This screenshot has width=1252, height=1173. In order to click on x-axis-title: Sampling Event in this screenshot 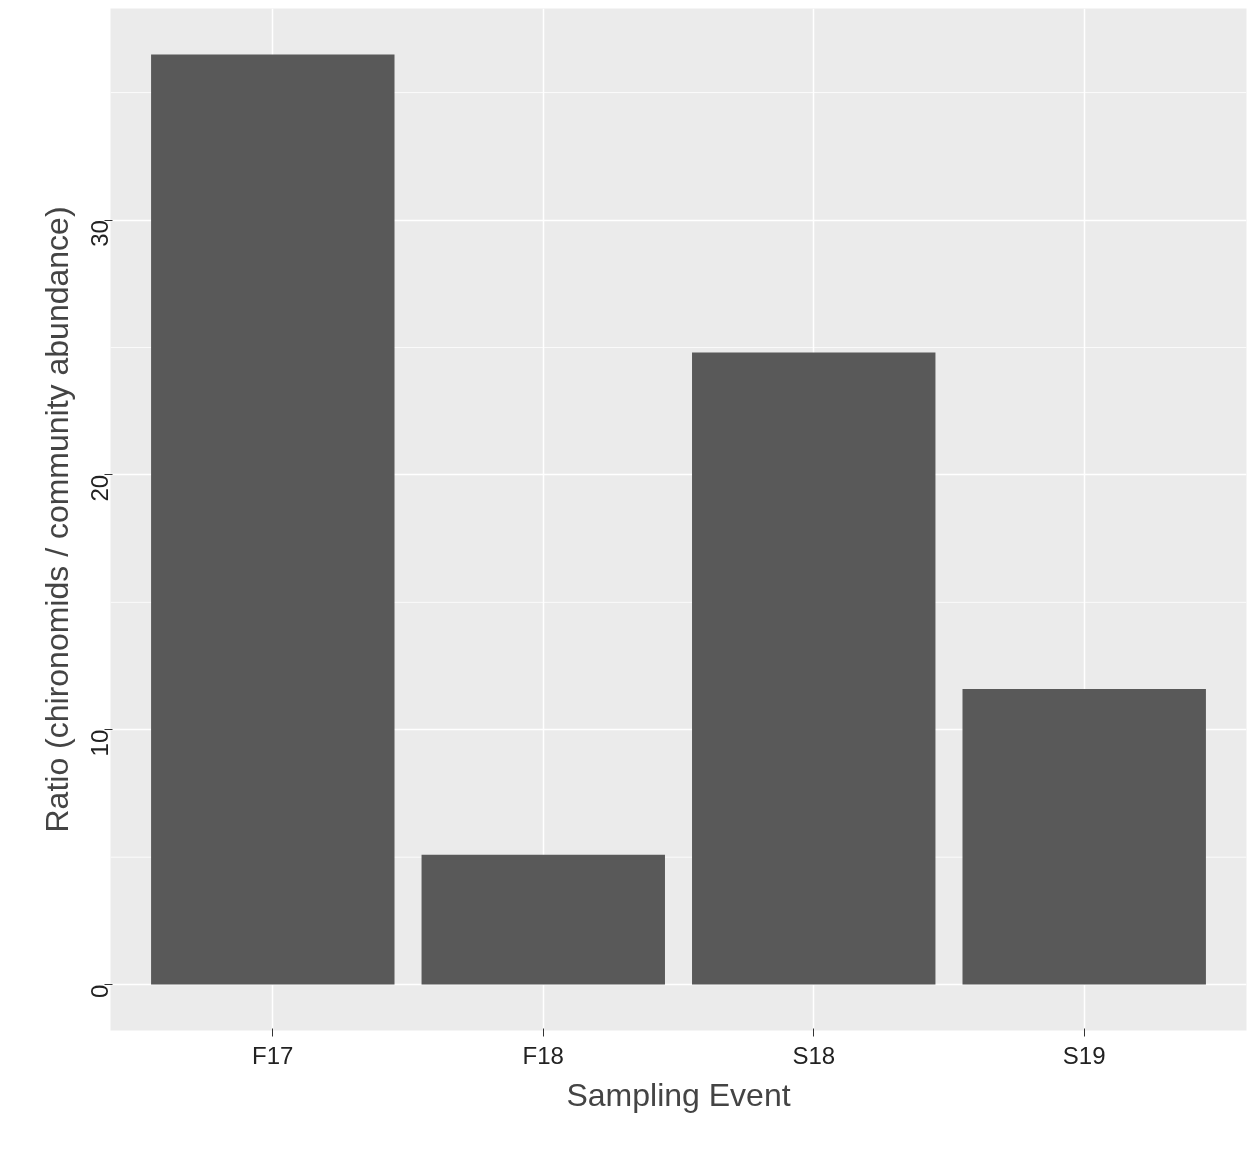, I will do `click(678, 1094)`.